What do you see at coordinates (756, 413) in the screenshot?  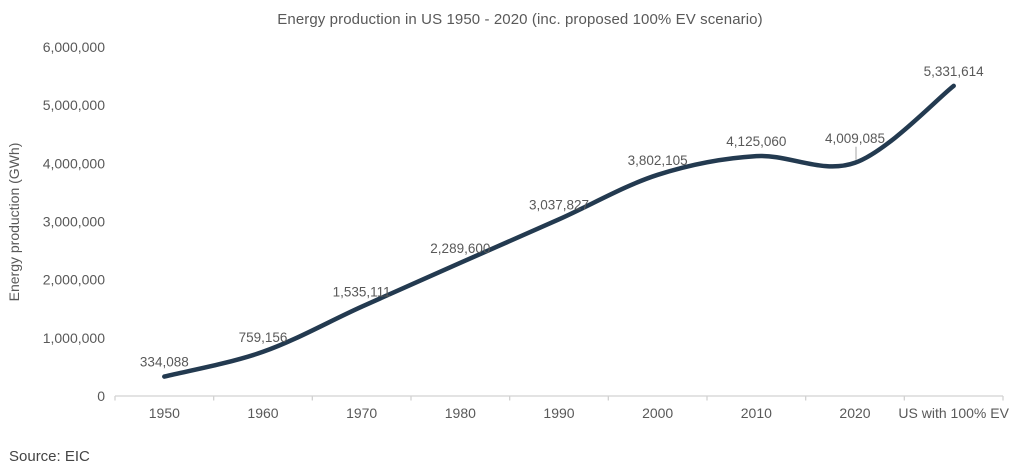 I see `x-axis-tick-label: 2010` at bounding box center [756, 413].